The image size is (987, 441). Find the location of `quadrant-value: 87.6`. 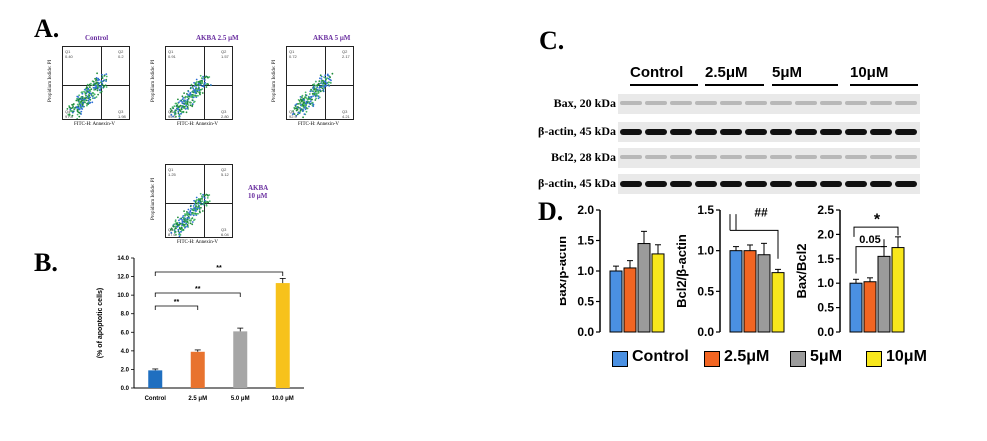

quadrant-value: 87.6 is located at coordinates (172, 234).